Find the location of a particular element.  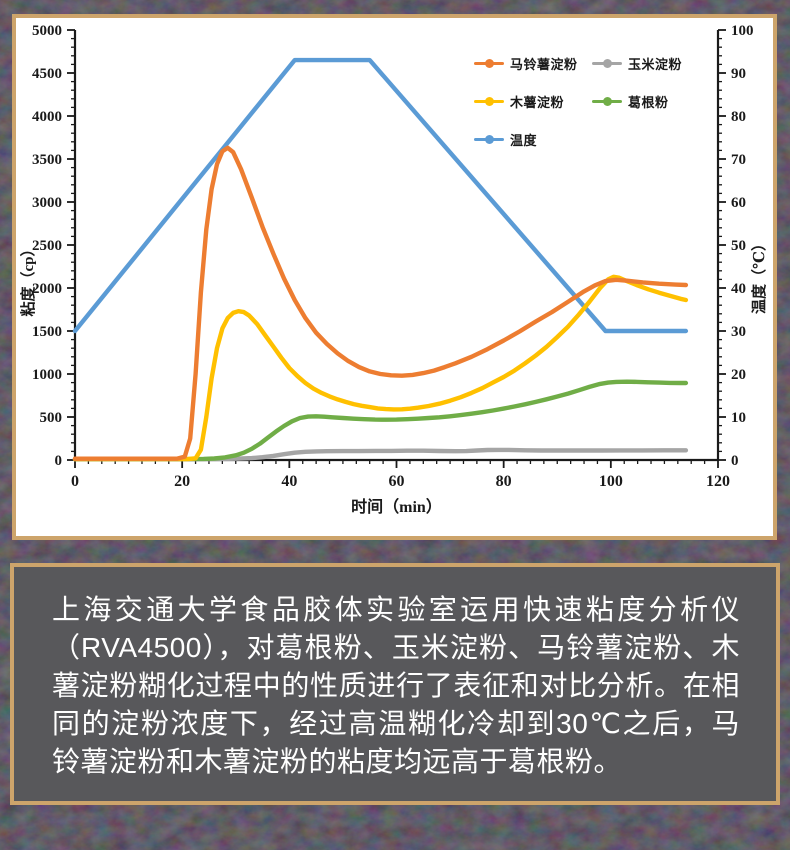

legend-label: 玉米淀粉 is located at coordinates (655, 64).